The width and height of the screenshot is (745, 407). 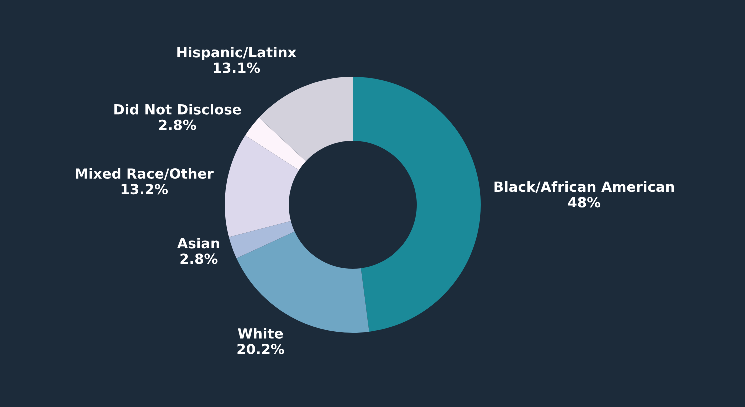 What do you see at coordinates (584, 202) in the screenshot?
I see `data-label: 48%` at bounding box center [584, 202].